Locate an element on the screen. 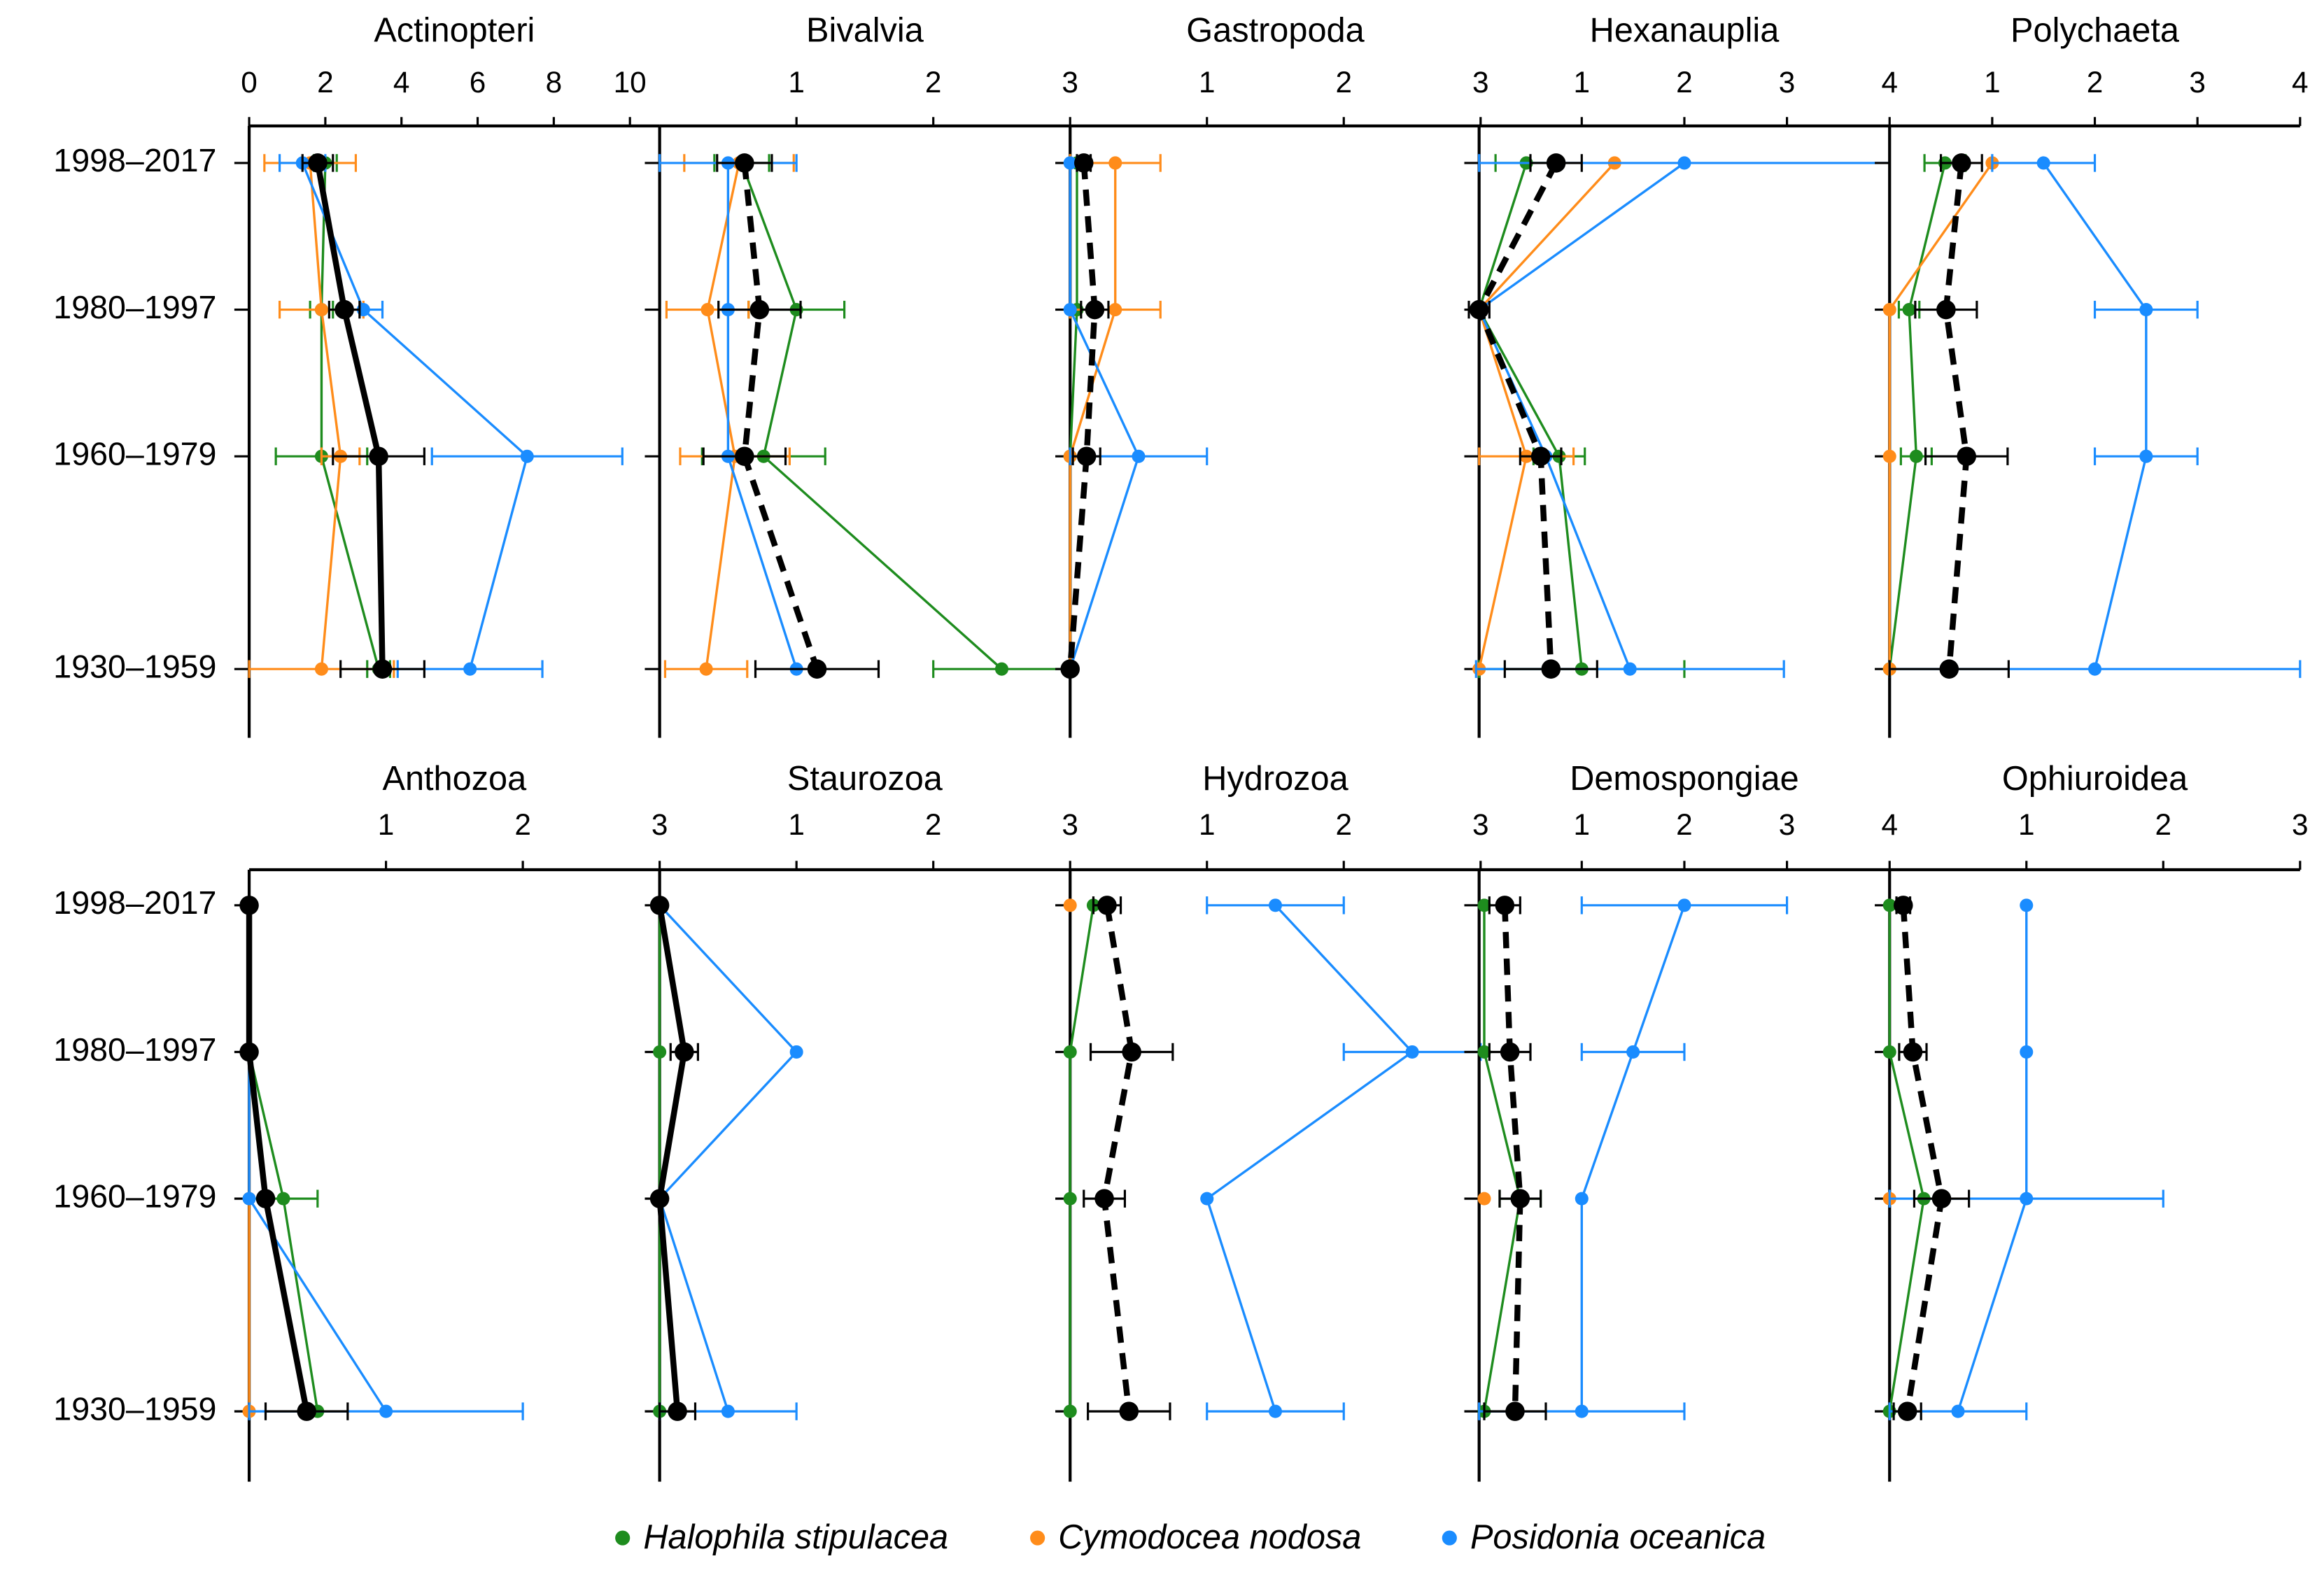 This screenshot has width=2324, height=1575. panel-title: Hydrozoa is located at coordinates (1275, 779).